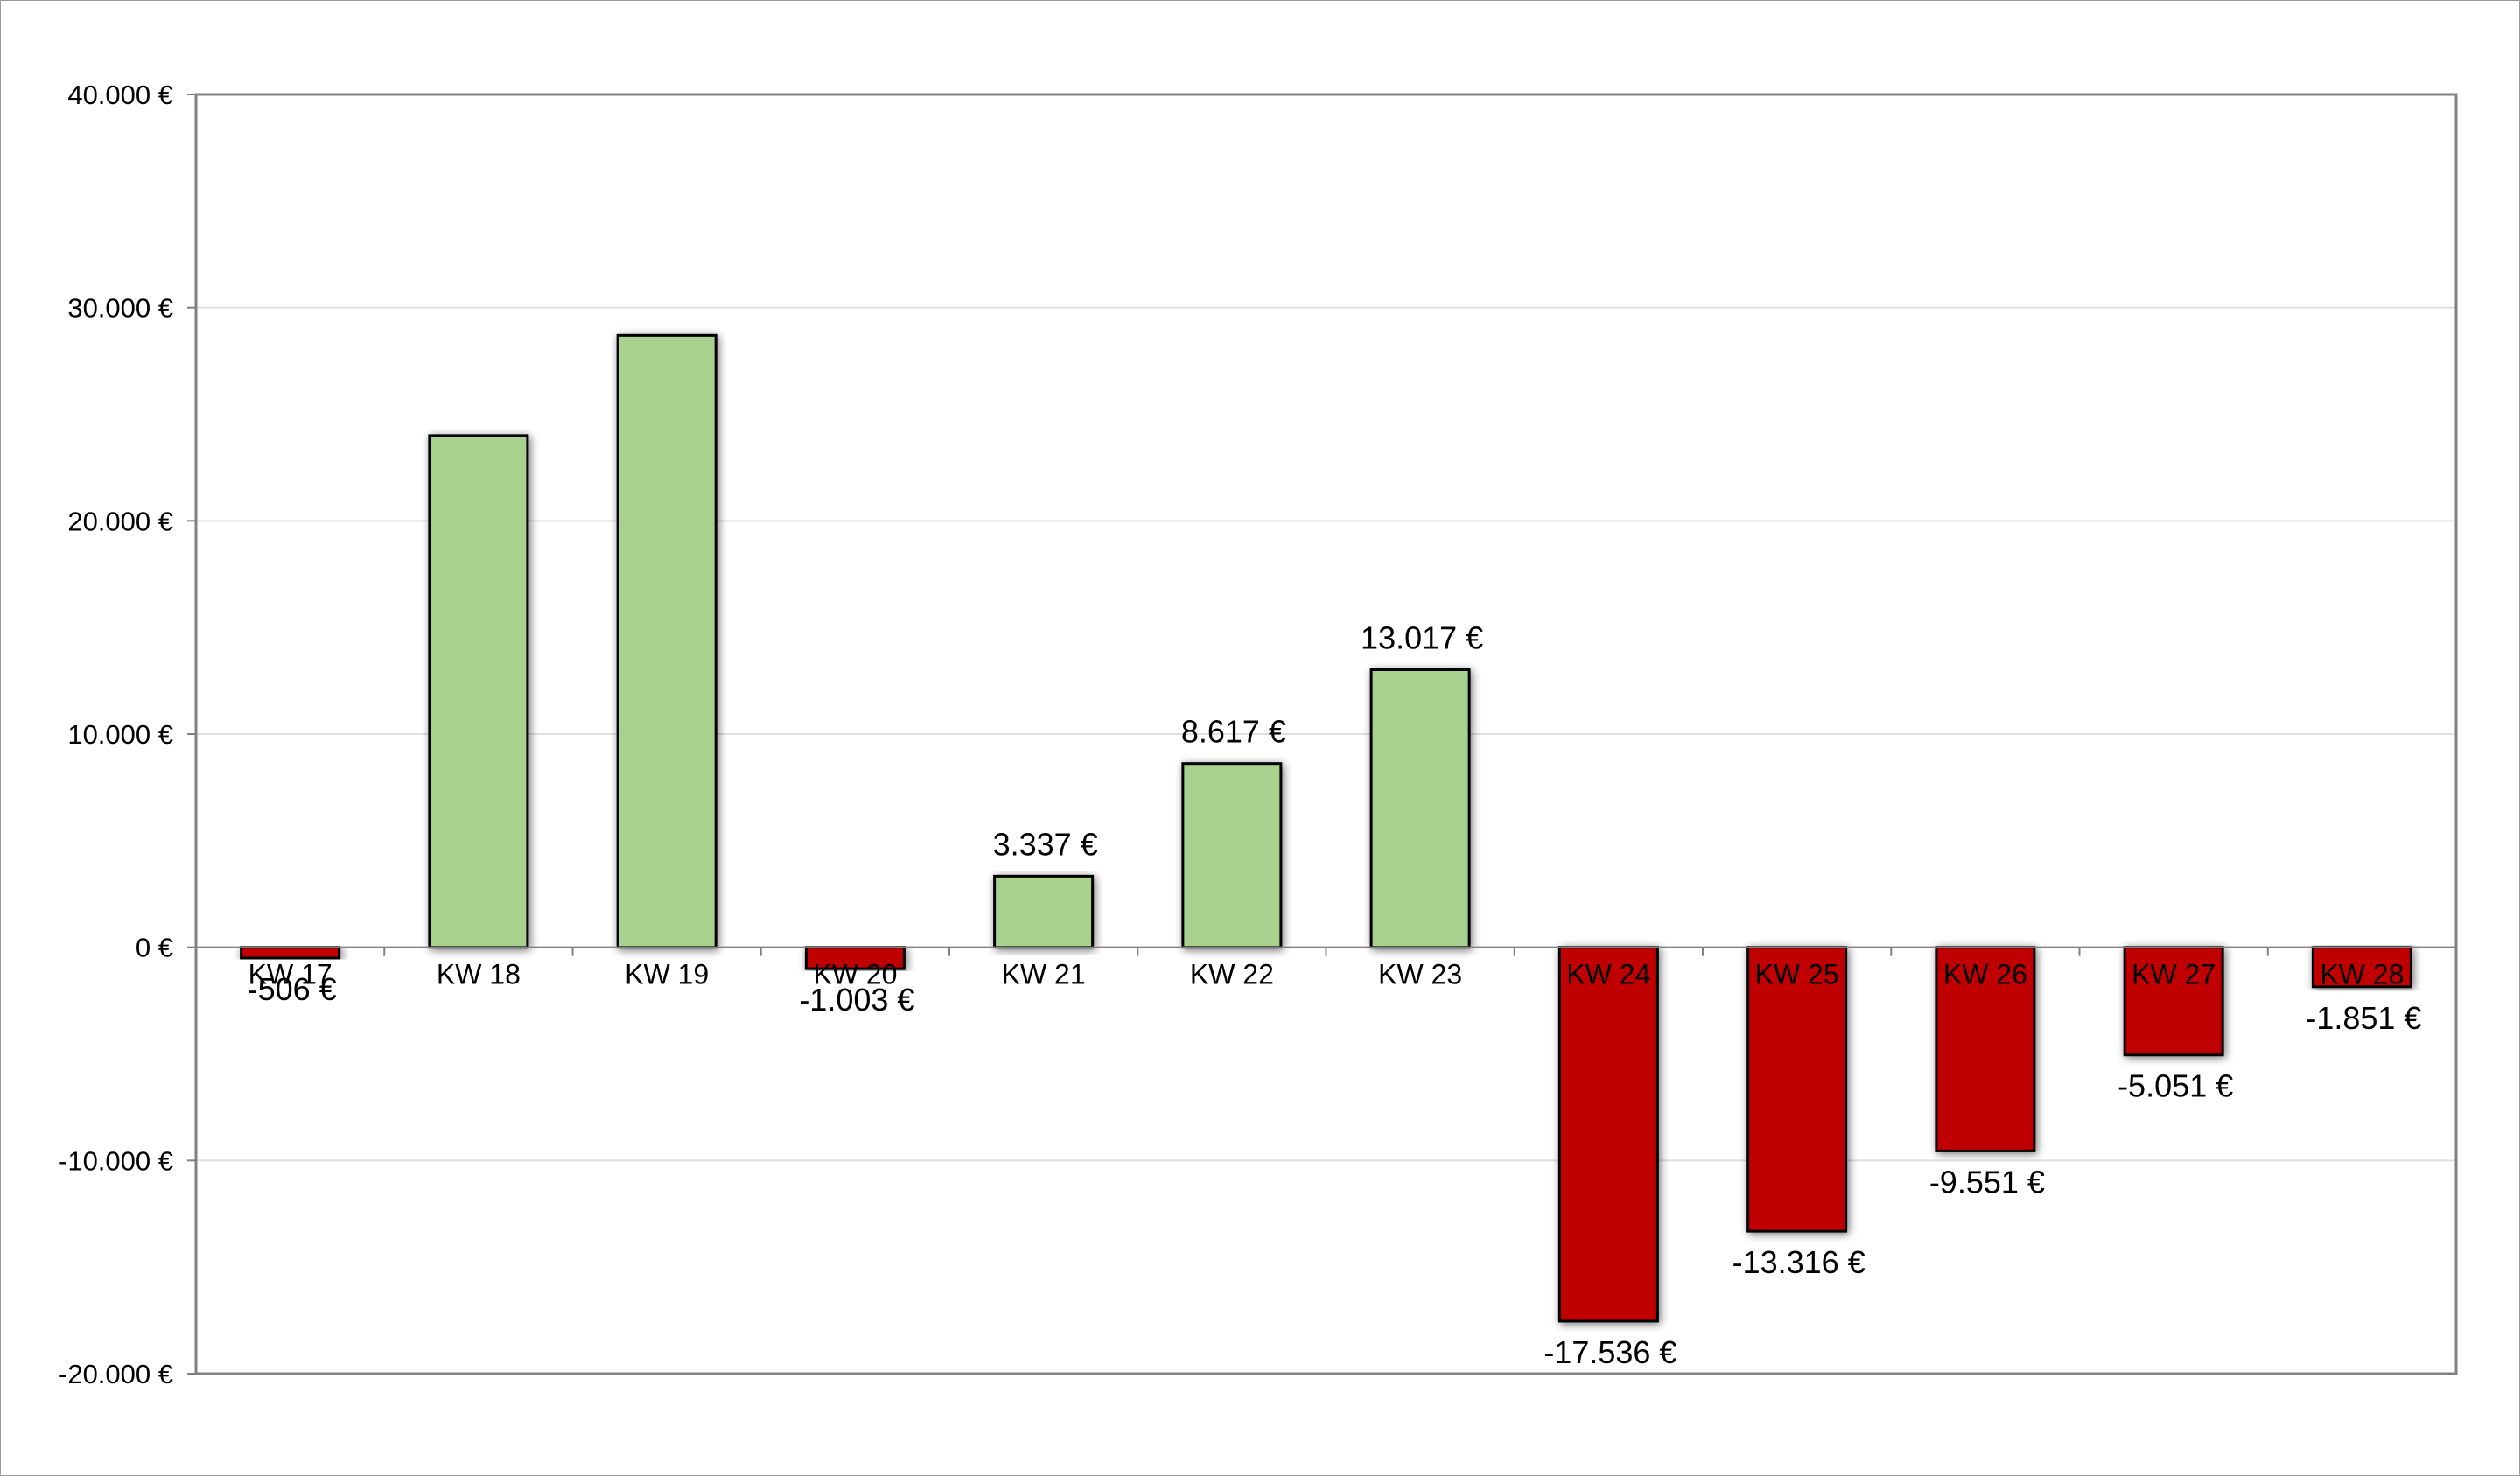 This screenshot has width=2520, height=1476. Describe the element at coordinates (154, 948) in the screenshot. I see `y-tick-label: 0 €` at that location.